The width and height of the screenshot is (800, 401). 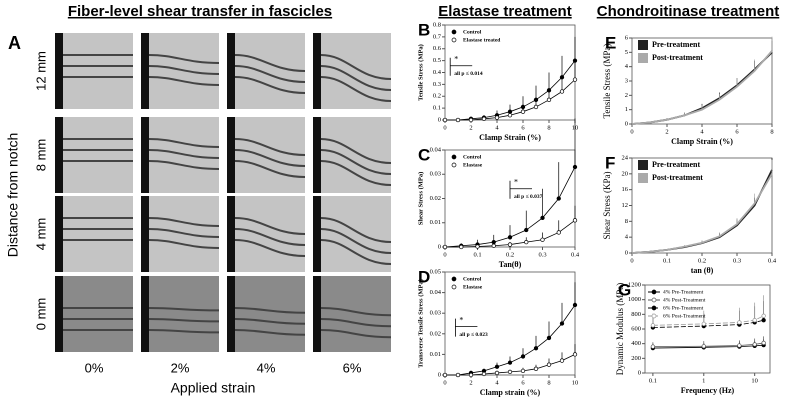 I want to click on y-tick-label: 0.3, so click(x=437, y=84).